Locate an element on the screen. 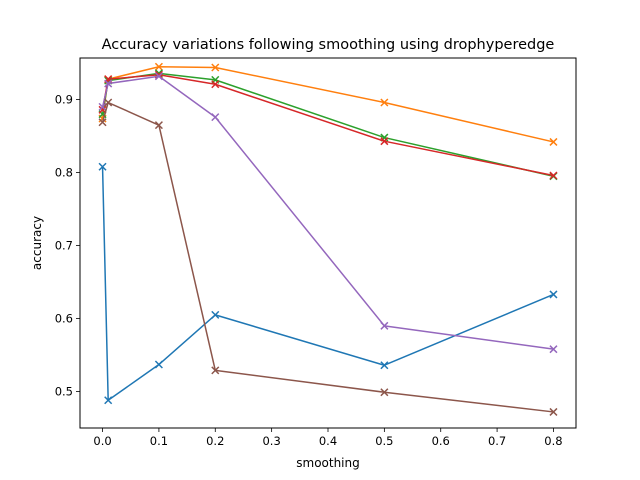 The width and height of the screenshot is (640, 480). y-tick-label: 0.8 is located at coordinates (64, 173).